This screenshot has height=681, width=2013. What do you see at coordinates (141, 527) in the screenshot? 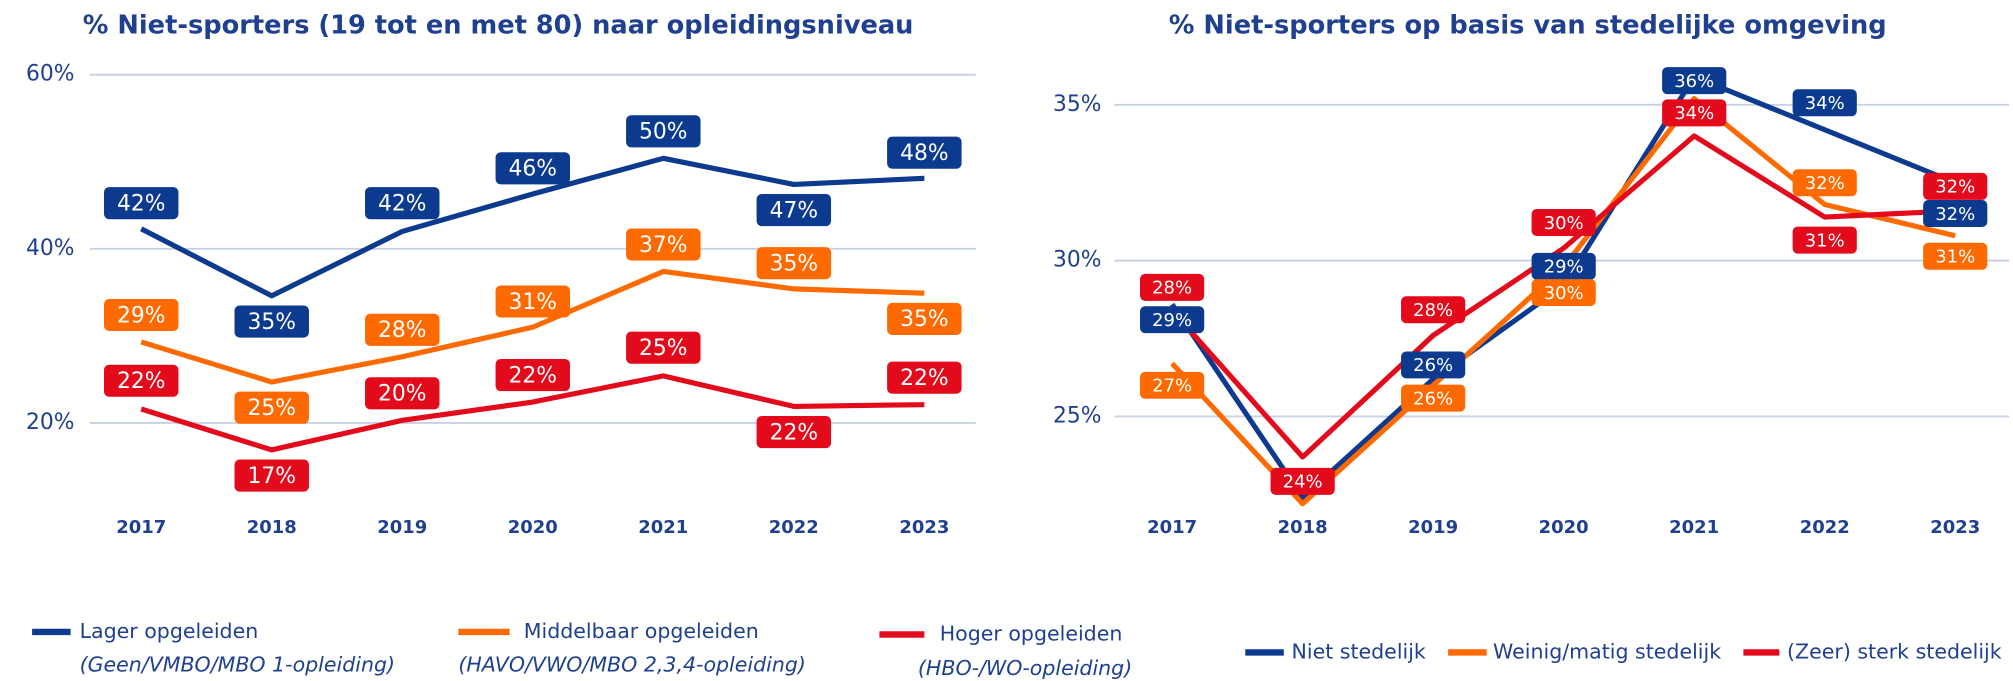
I see `x-tick-label: 2017` at bounding box center [141, 527].